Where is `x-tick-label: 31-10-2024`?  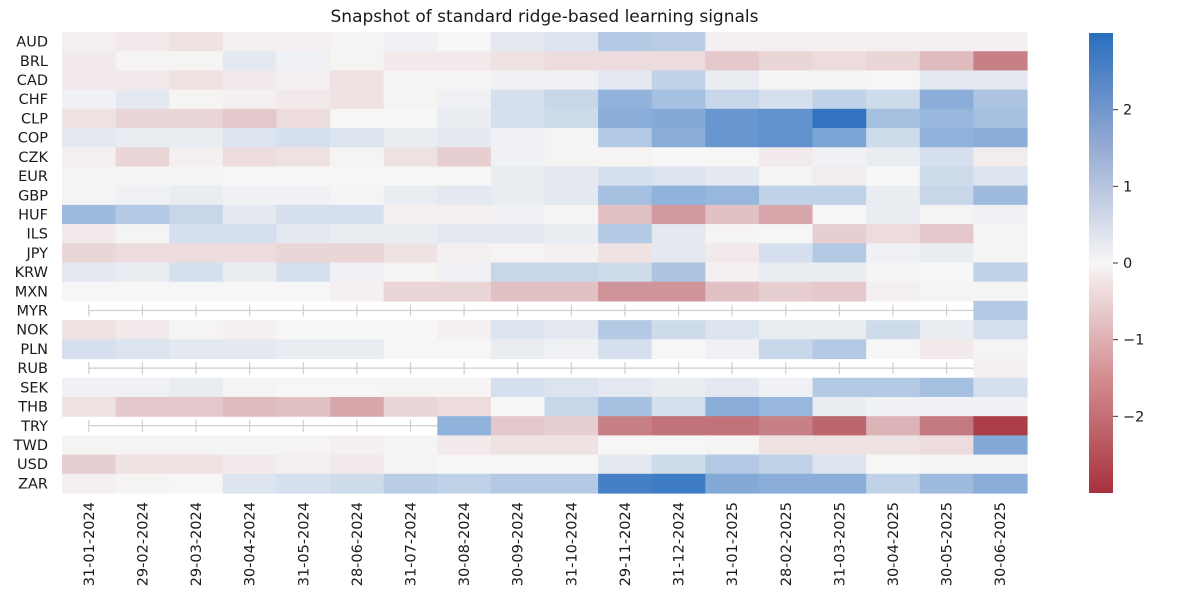 x-tick-label: 31-10-2024 is located at coordinates (572, 544).